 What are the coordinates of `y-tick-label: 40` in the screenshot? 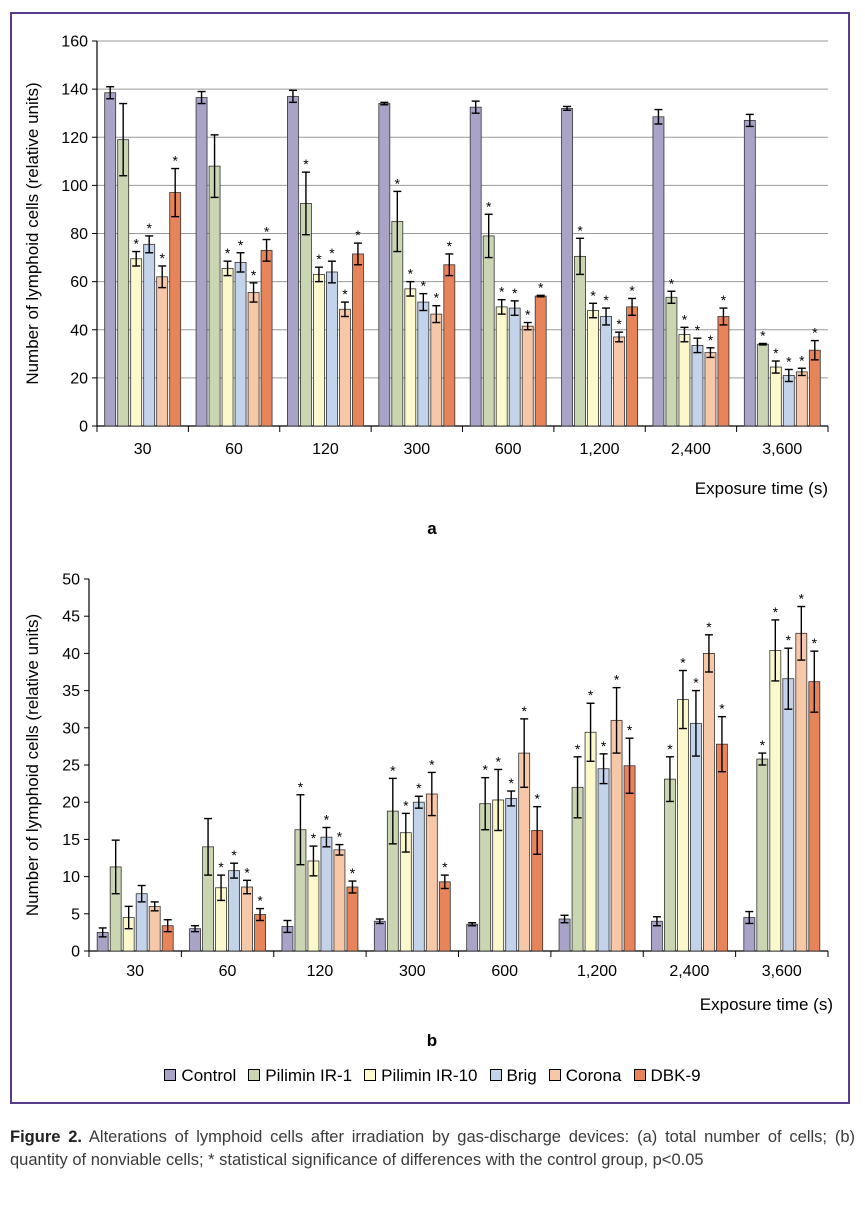 It's located at (79, 330).